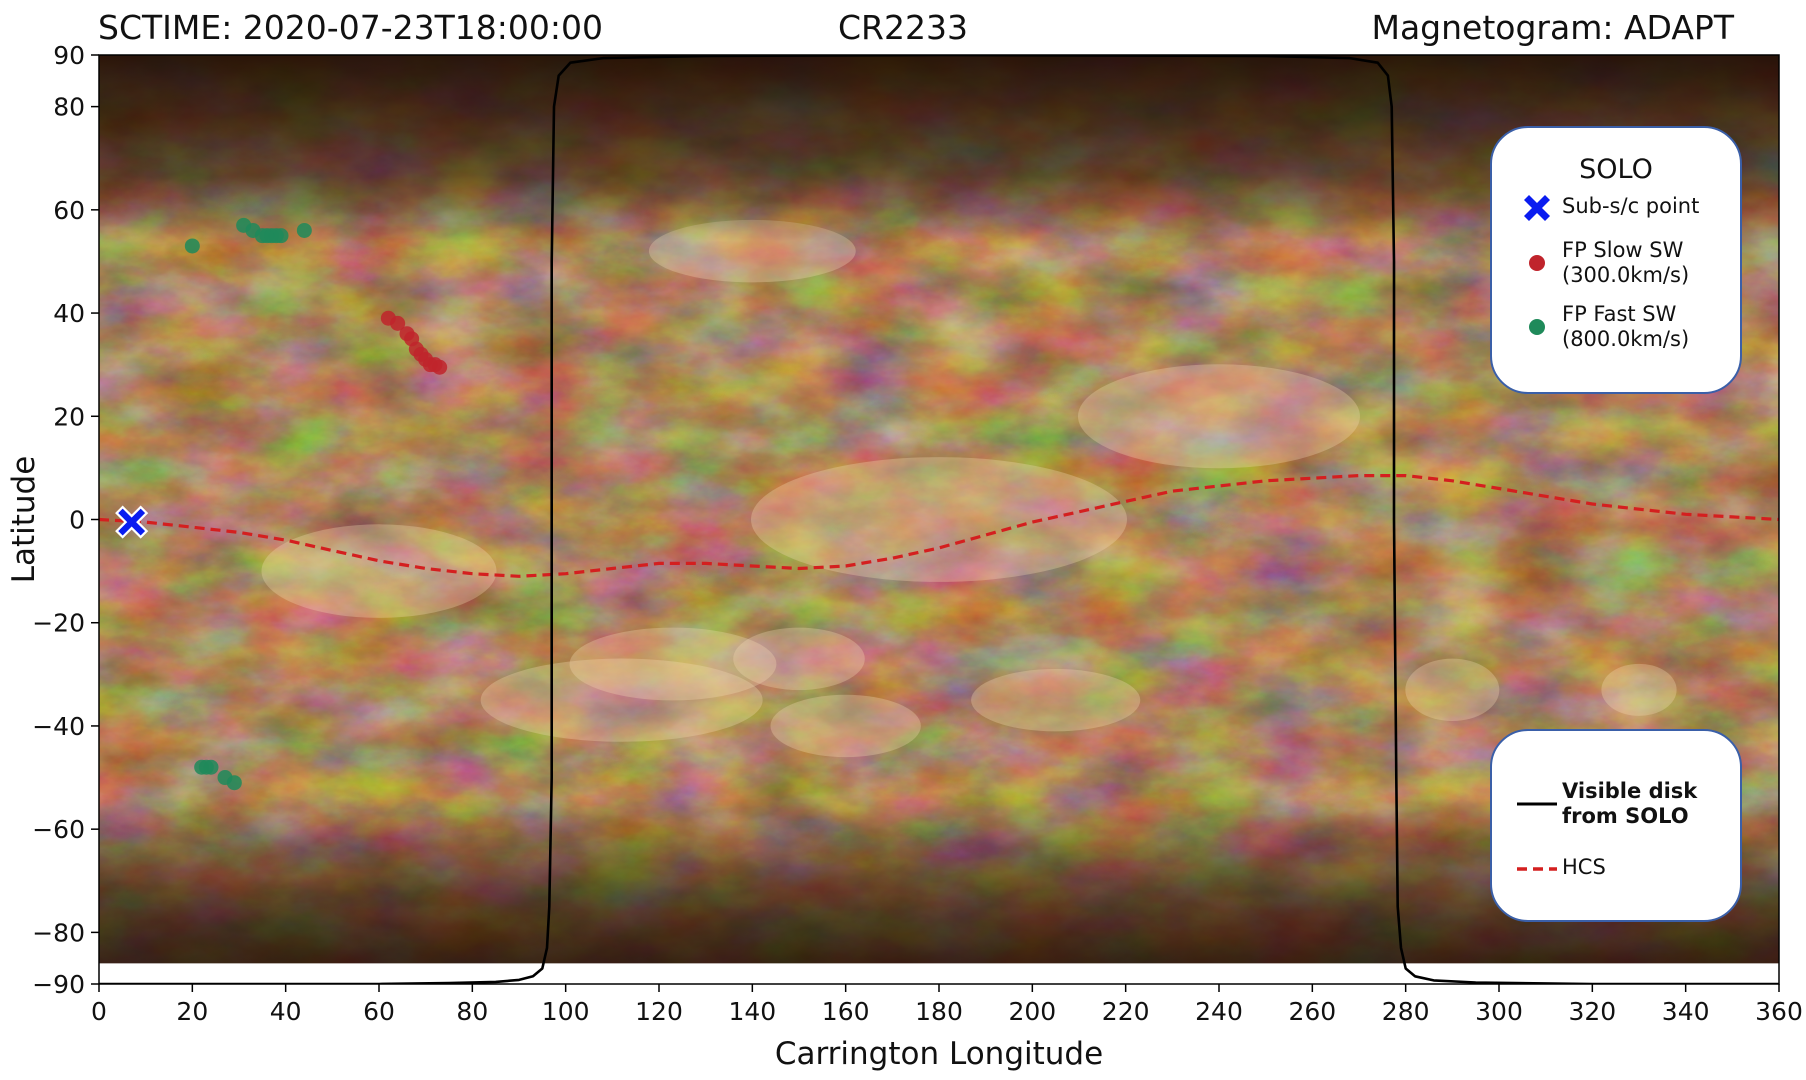 The height and width of the screenshot is (1080, 1806). I want to click on x-tick-label-60: 60, so click(379, 1011).